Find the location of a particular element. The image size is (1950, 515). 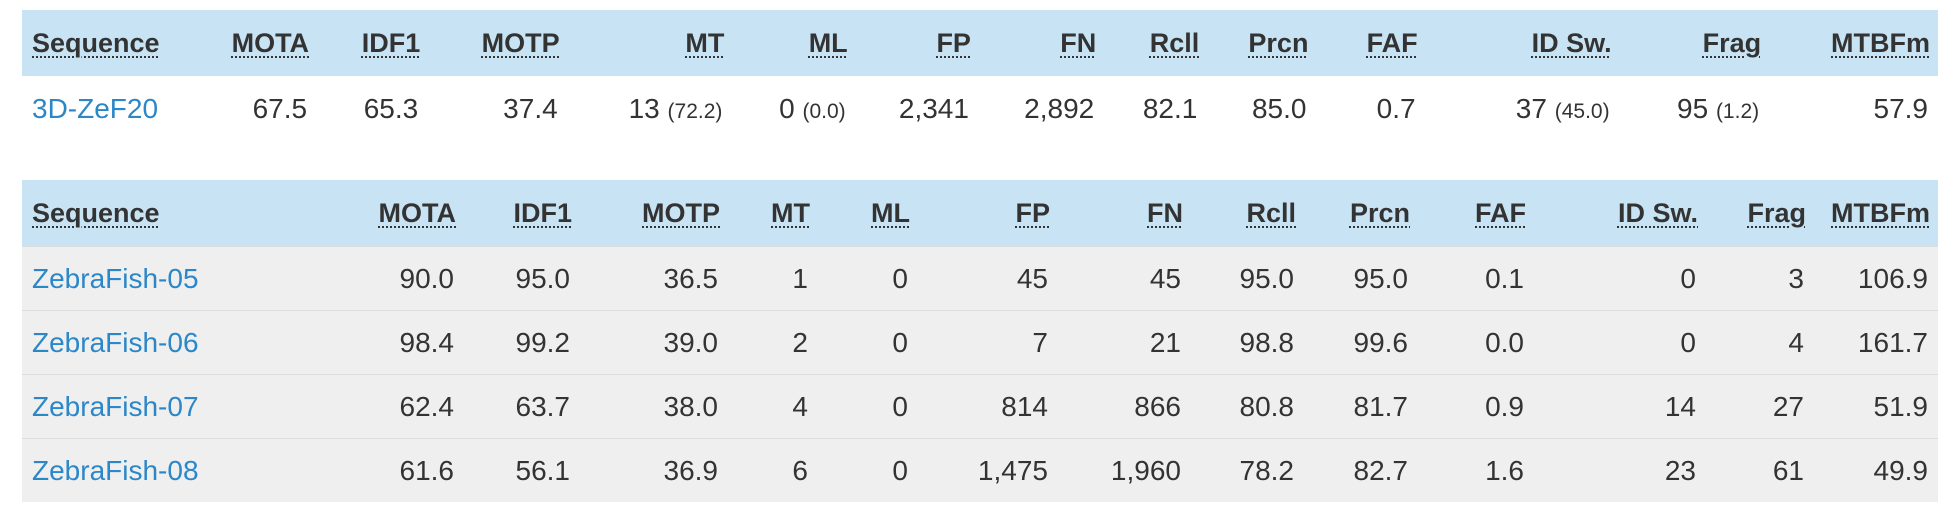

fp-cell: 7 is located at coordinates (988, 342).